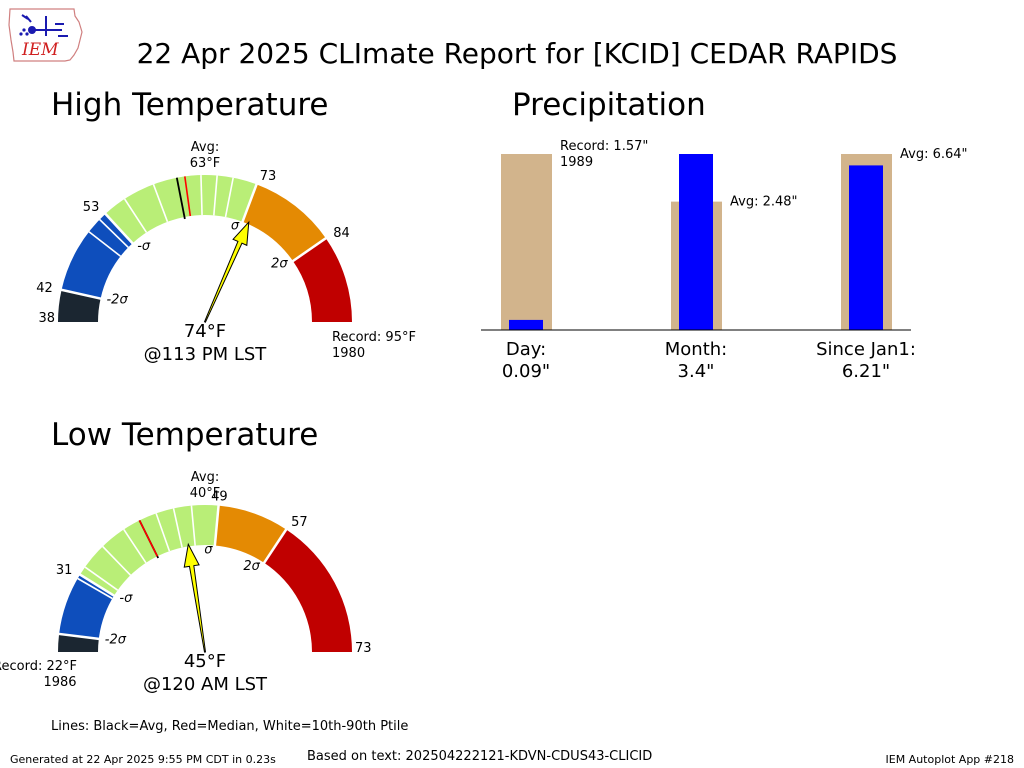 The height and width of the screenshot is (768, 1024). I want to click on precip-category-label: Since Jan1:, so click(866, 349).